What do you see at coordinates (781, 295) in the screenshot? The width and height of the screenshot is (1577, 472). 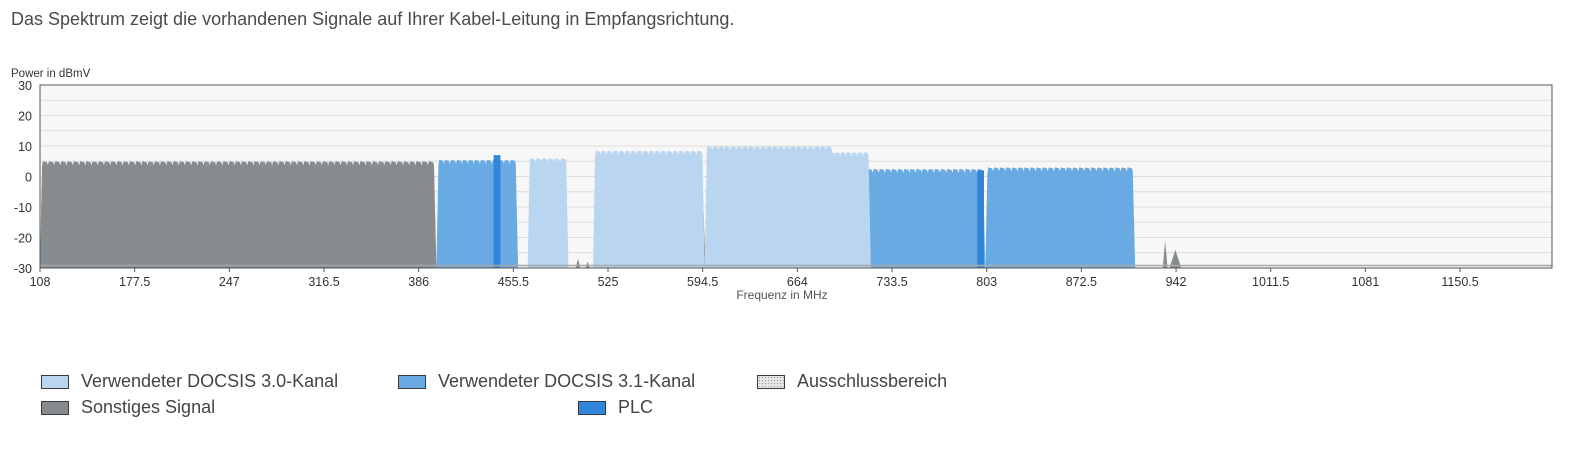 I see `x-axis-label: Frequenz in MHz` at bounding box center [781, 295].